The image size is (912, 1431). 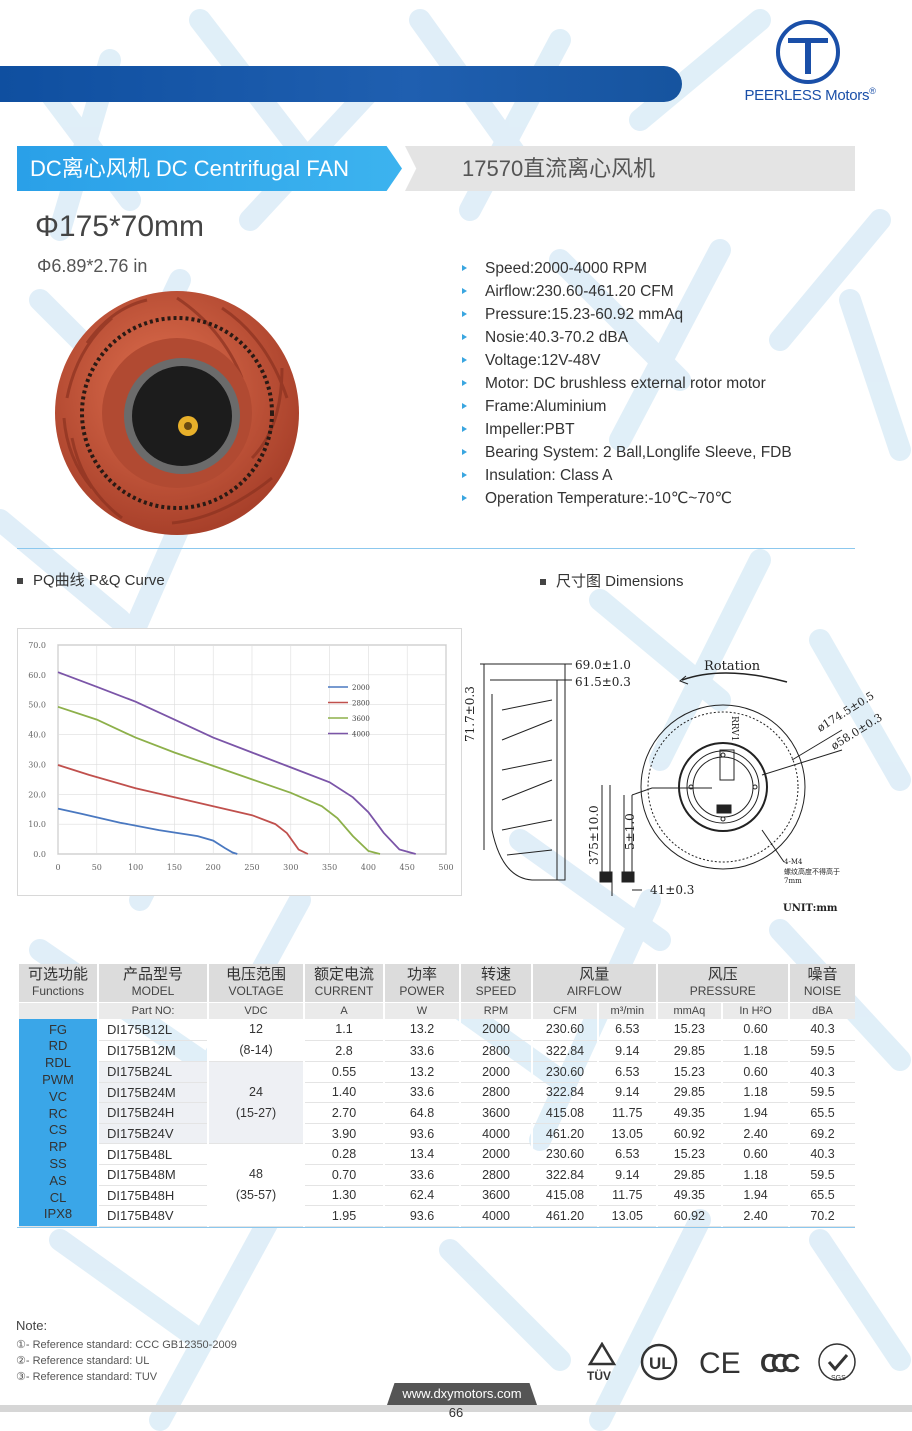 What do you see at coordinates (672, 890) in the screenshot?
I see `dim-offset: 41±0.3` at bounding box center [672, 890].